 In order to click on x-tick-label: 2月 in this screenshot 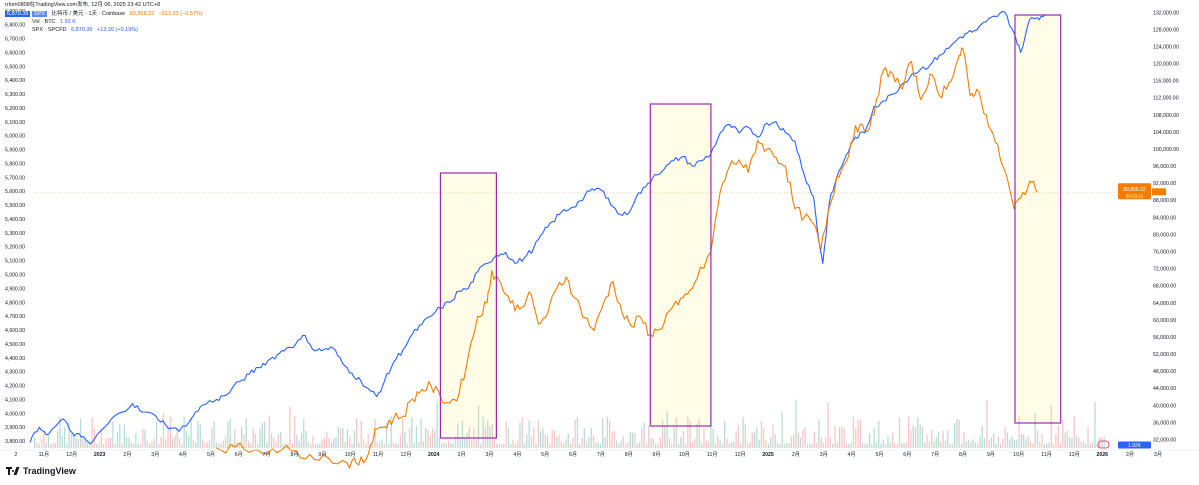, I will do `click(796, 454)`.